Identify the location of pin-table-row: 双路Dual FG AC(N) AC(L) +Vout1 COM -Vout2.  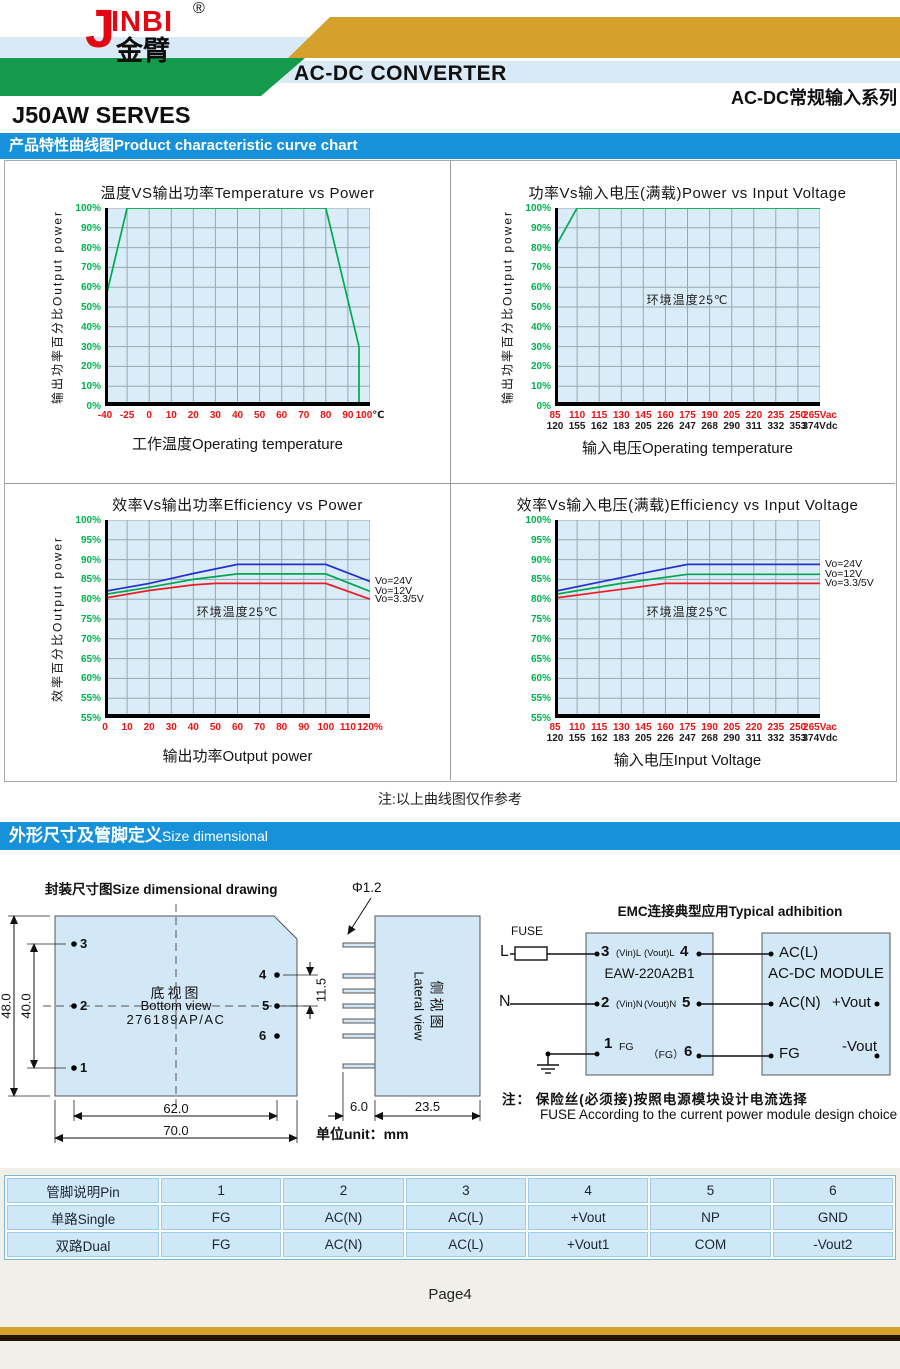
(450, 1244).